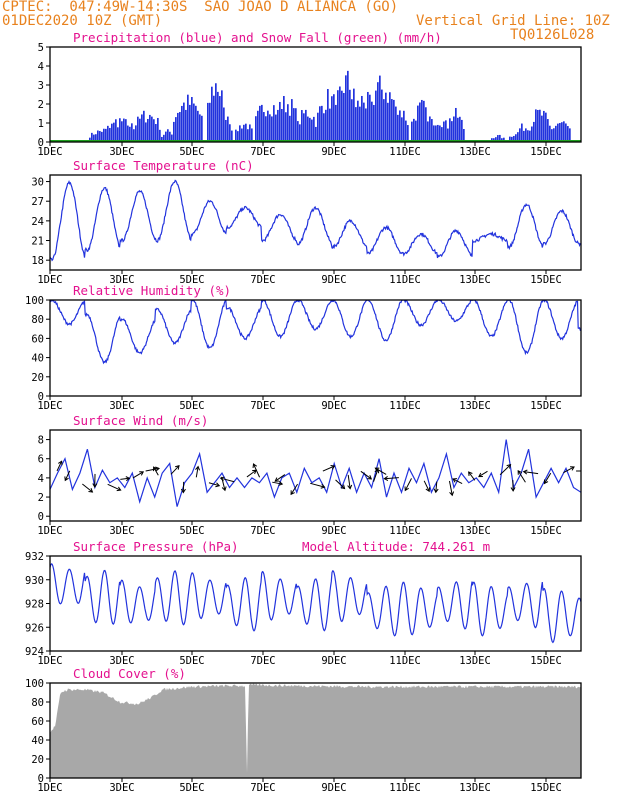 This screenshot has height=800, width=618. Describe the element at coordinates (37, 222) in the screenshot. I see `y-tick-label: 24` at that location.